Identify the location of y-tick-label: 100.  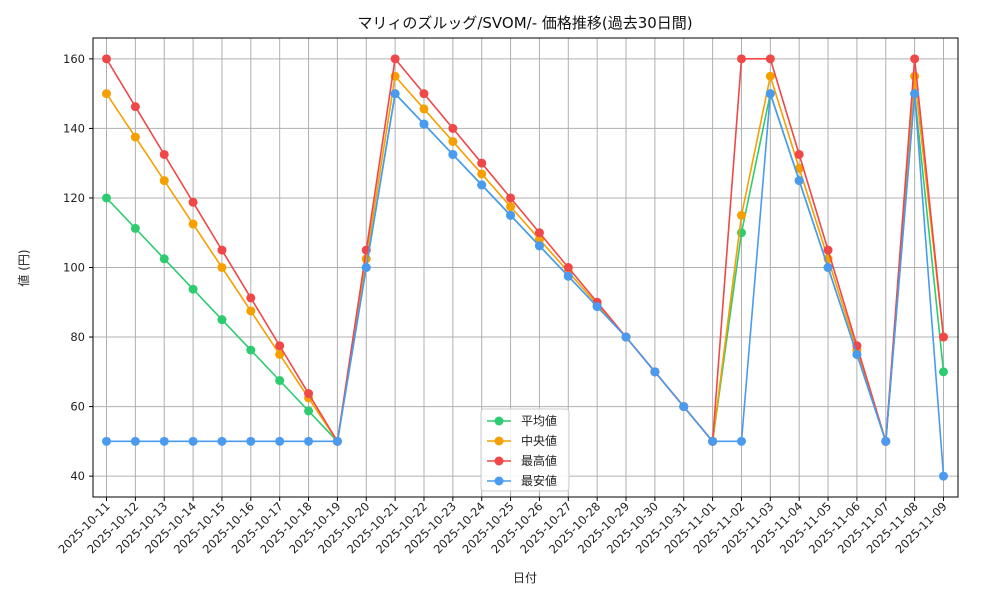
(74, 268).